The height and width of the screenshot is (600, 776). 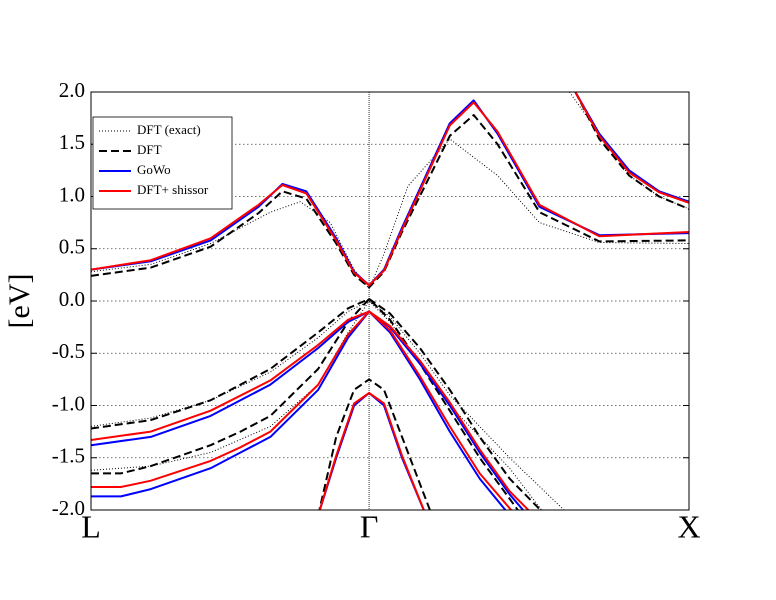 I want to click on legend-label: GoWo, so click(x=154, y=169).